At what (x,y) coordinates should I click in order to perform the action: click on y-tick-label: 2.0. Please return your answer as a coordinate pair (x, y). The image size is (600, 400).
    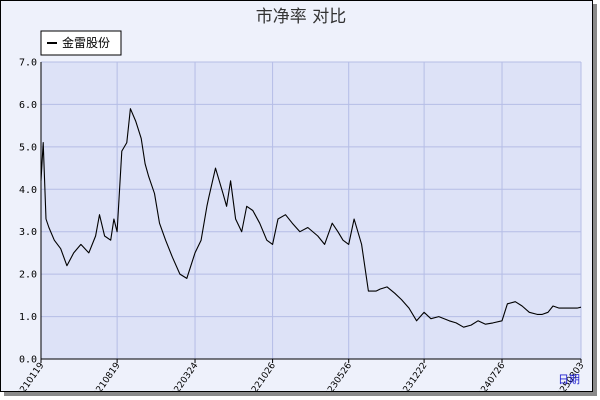
    Looking at the image, I should click on (28, 275).